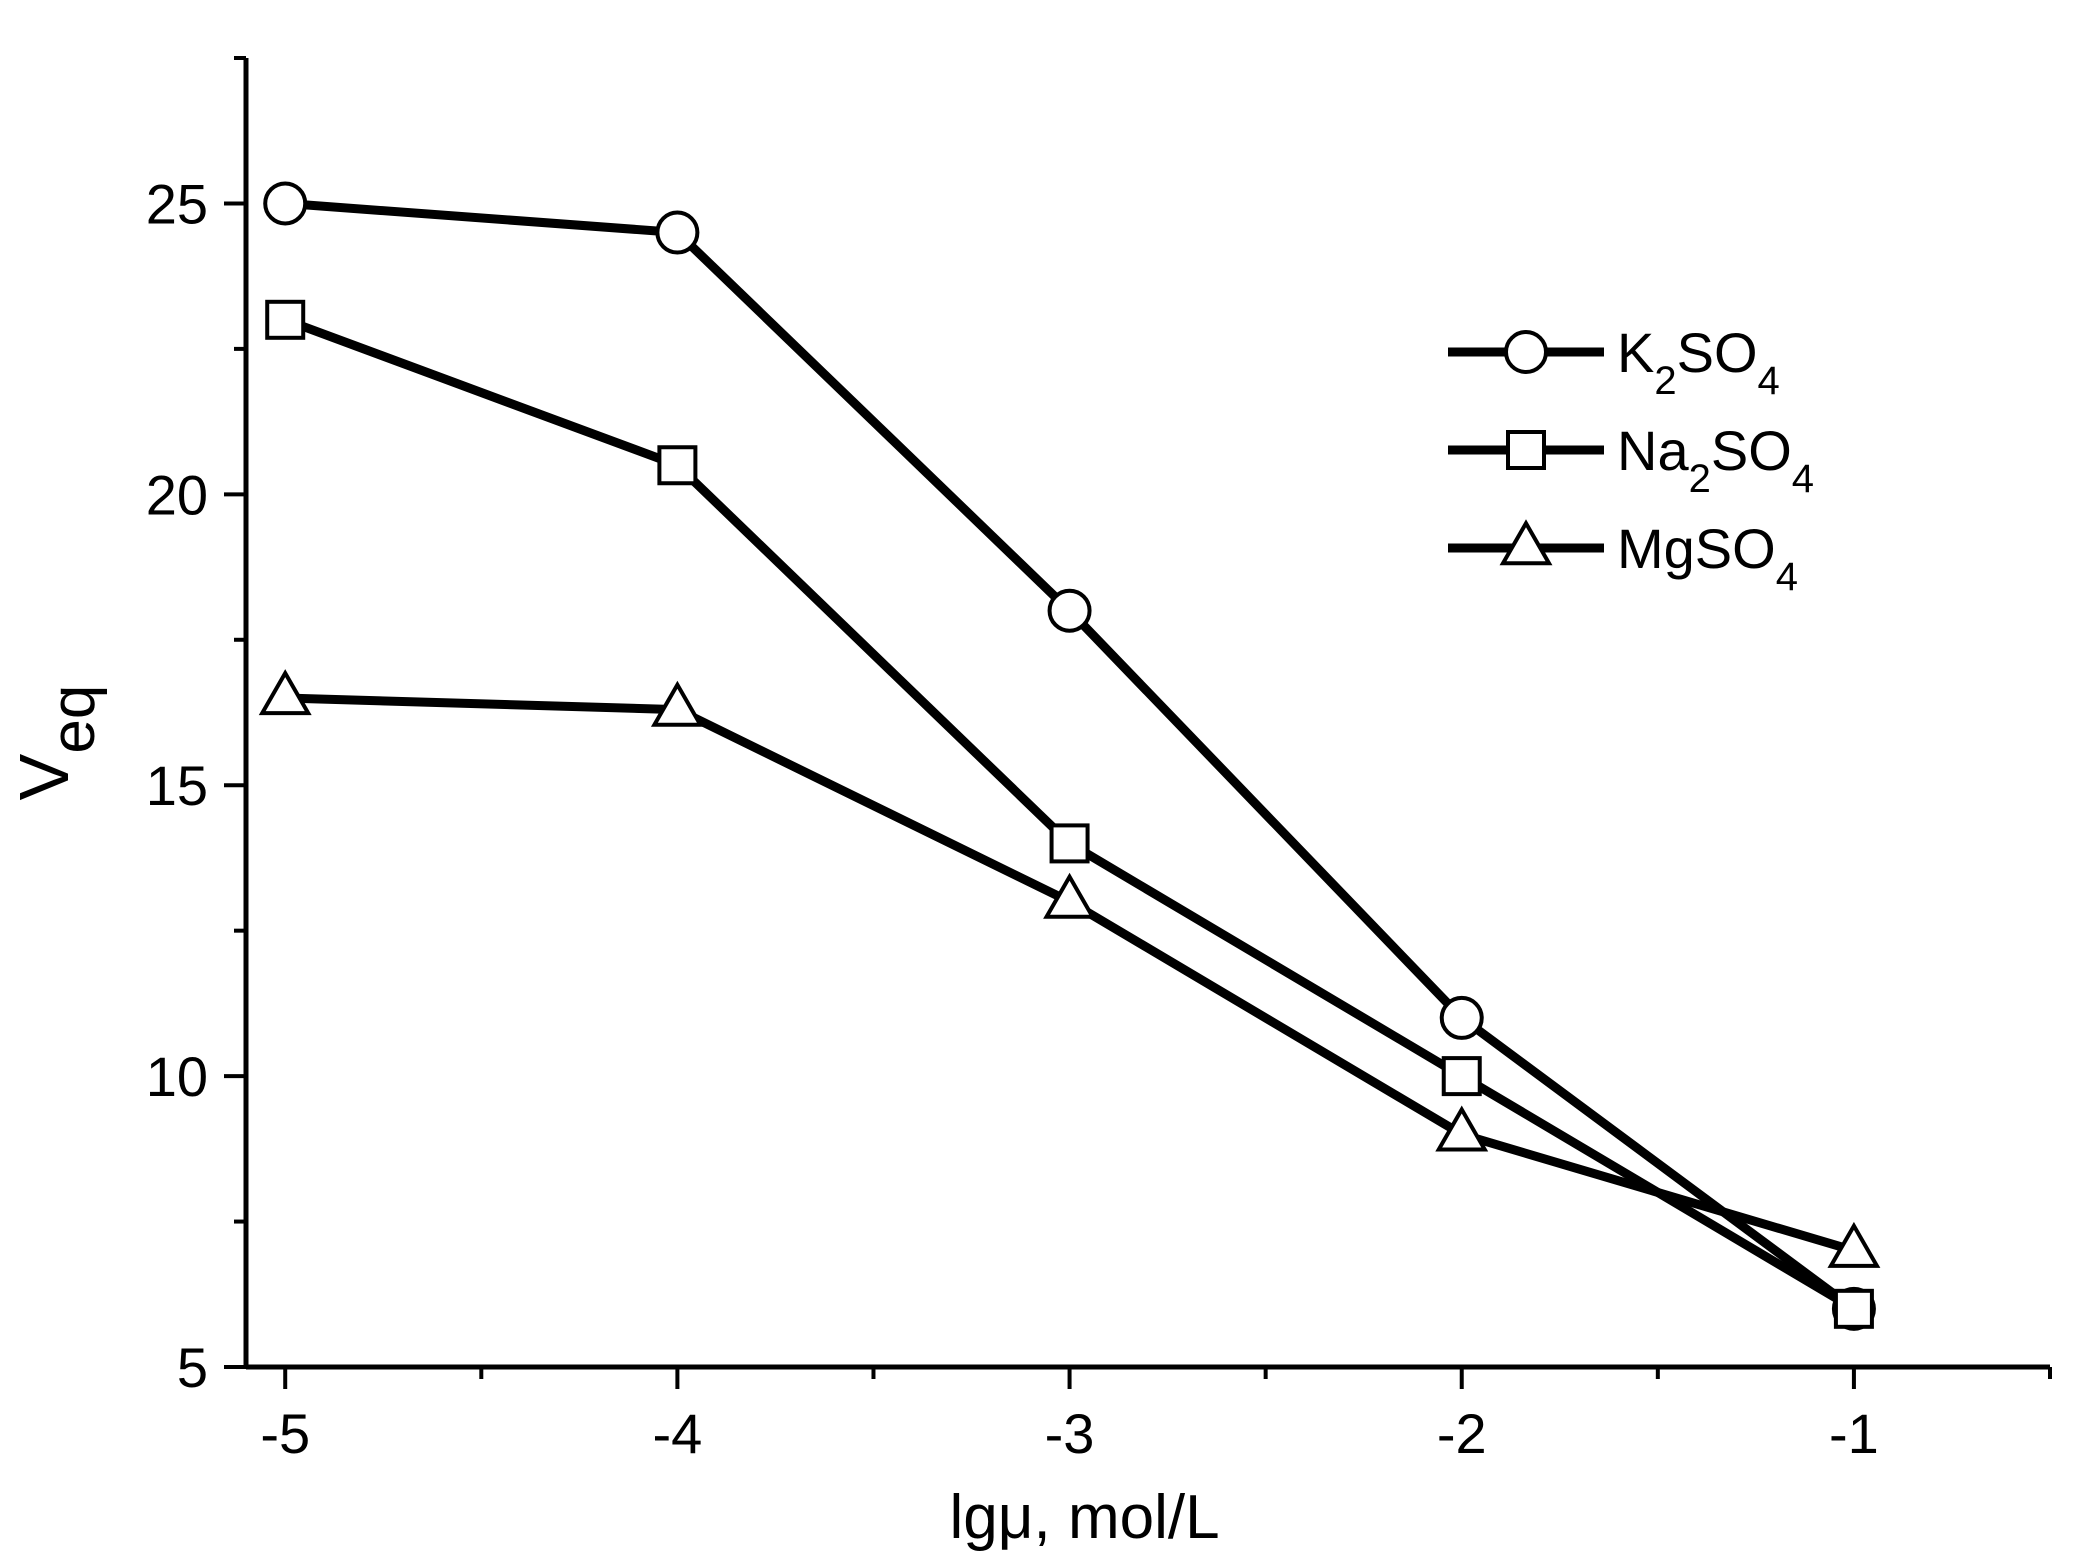 This screenshot has height=1563, width=2080. I want to click on x-axis-title: lgμ, mol/L, so click(1085, 1517).